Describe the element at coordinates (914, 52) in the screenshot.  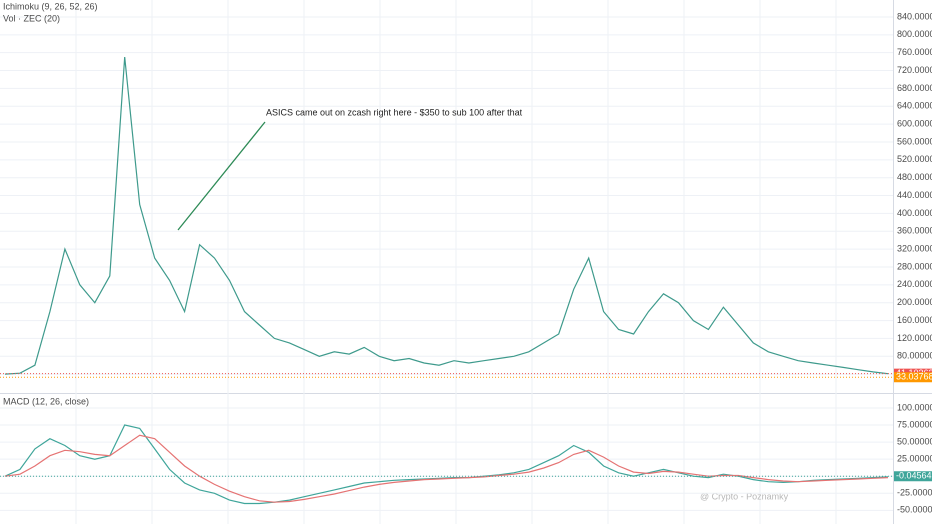
I see `y-tick-label: 760.000000` at that location.